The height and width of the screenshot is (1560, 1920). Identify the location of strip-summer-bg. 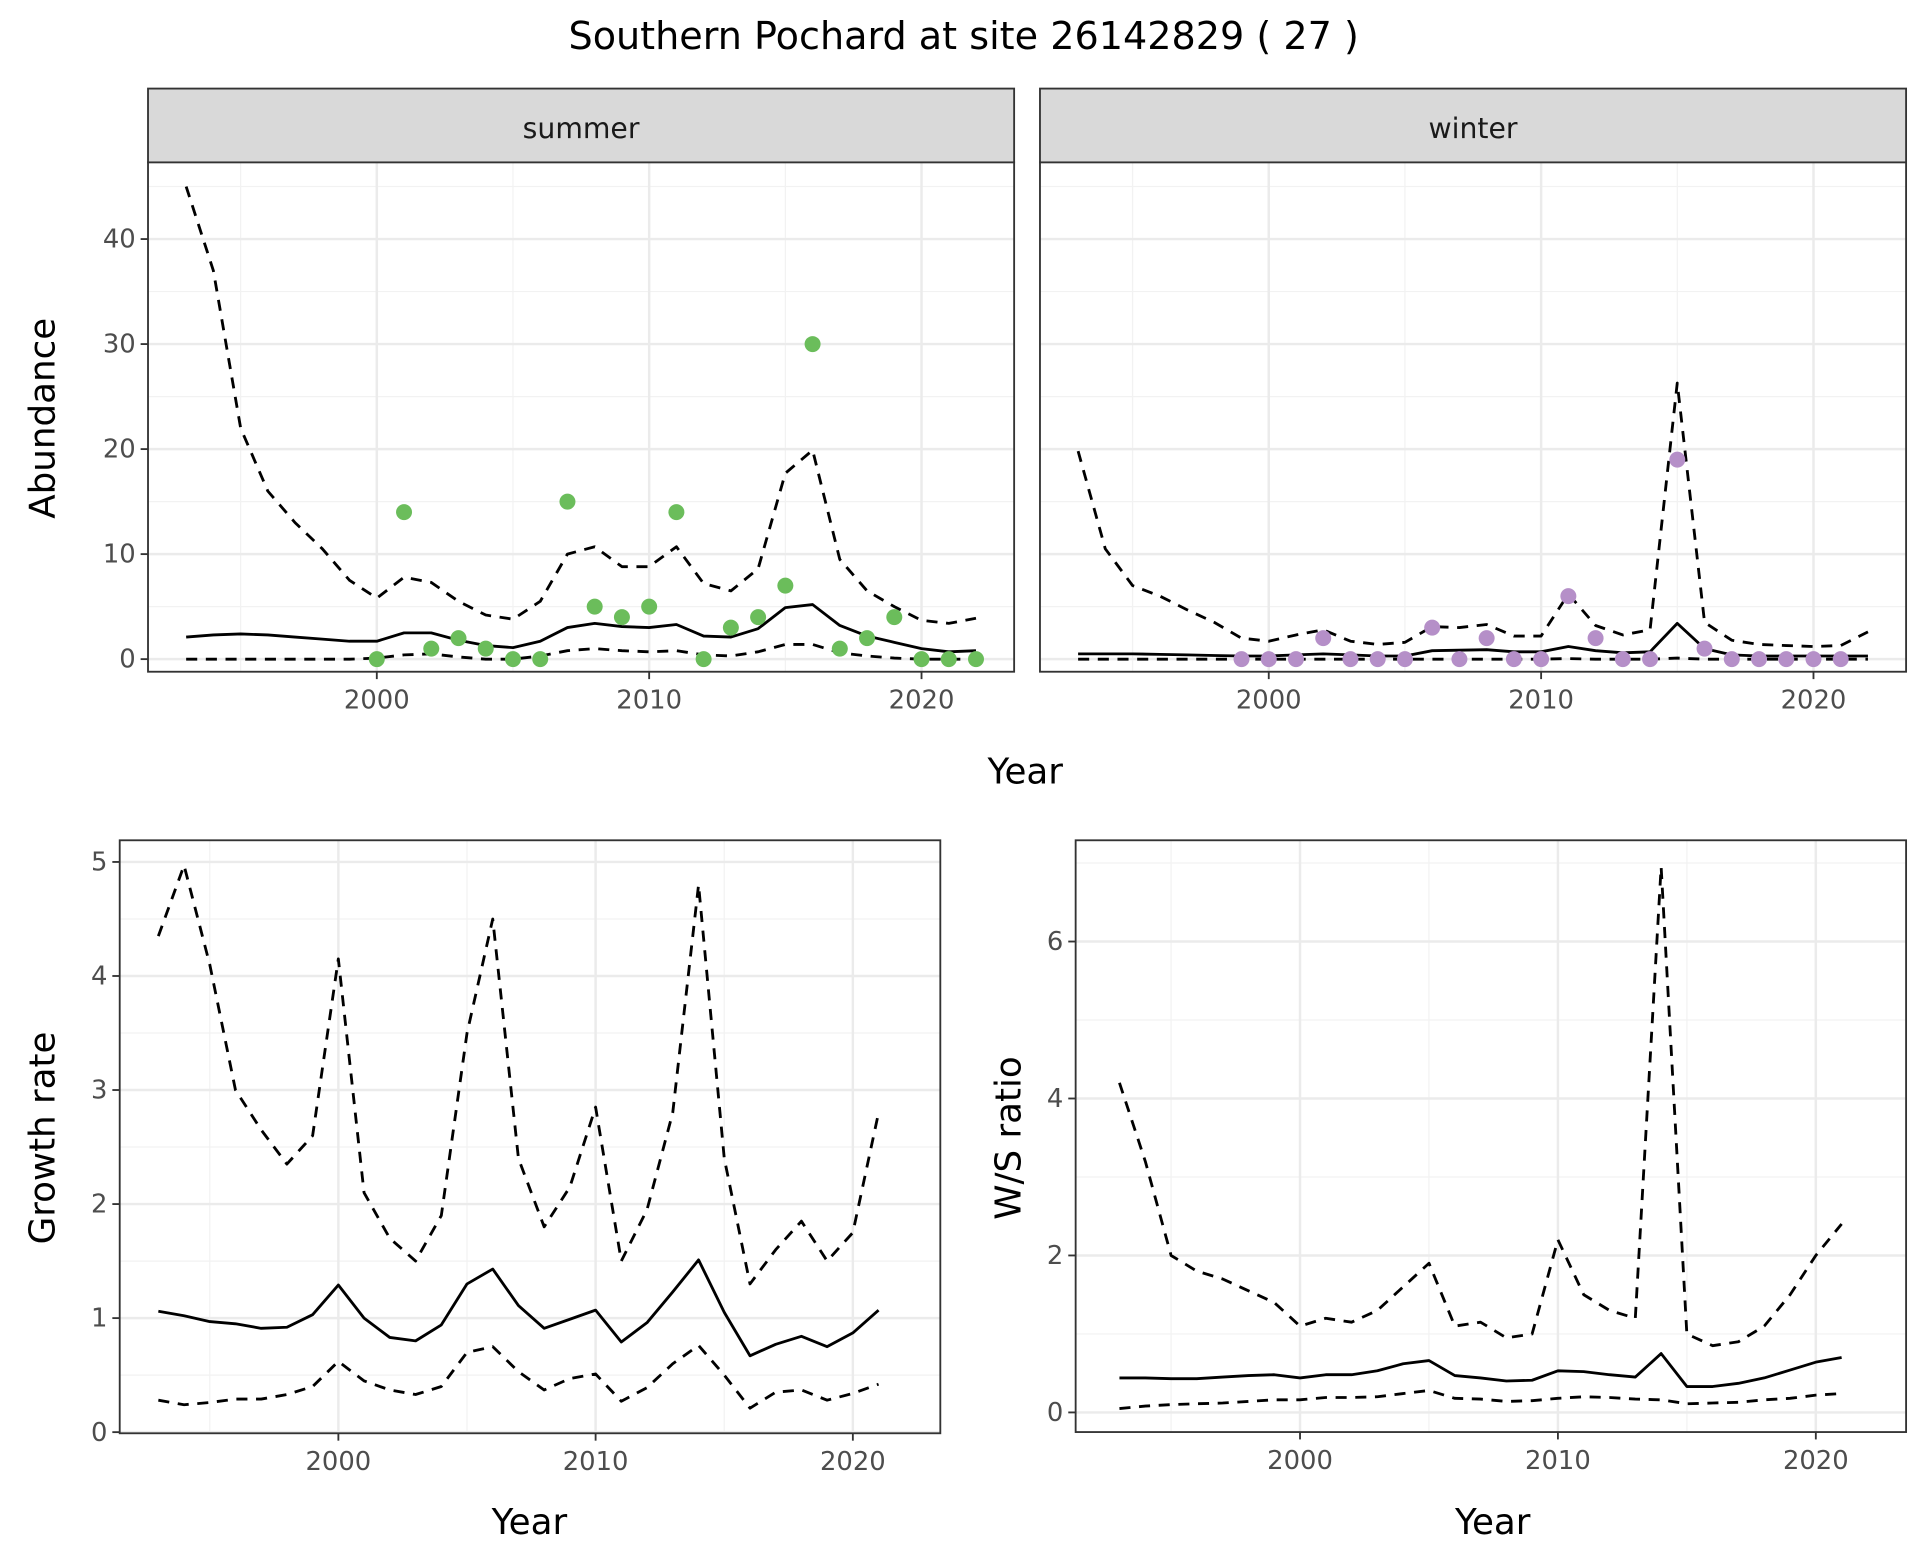
(581, 125).